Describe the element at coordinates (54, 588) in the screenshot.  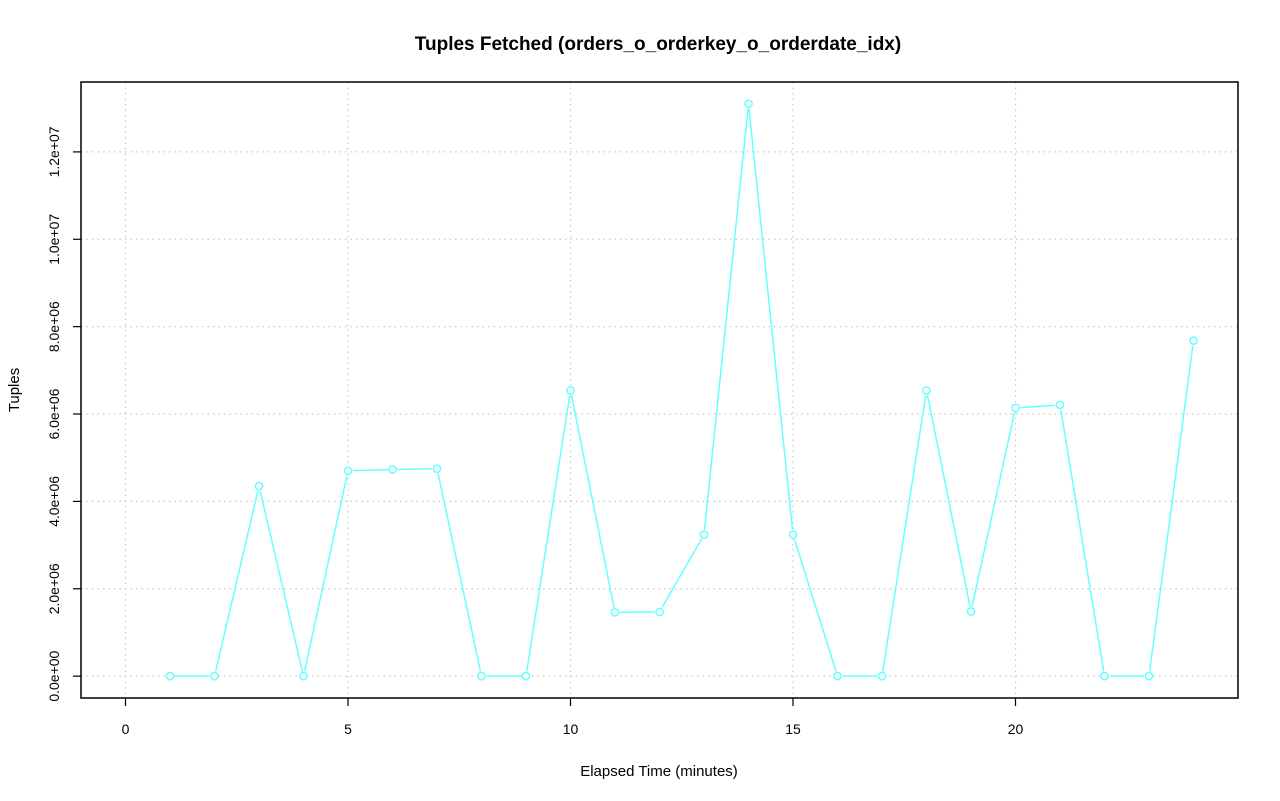
I see `y-tick-label: 2.0e+06` at that location.